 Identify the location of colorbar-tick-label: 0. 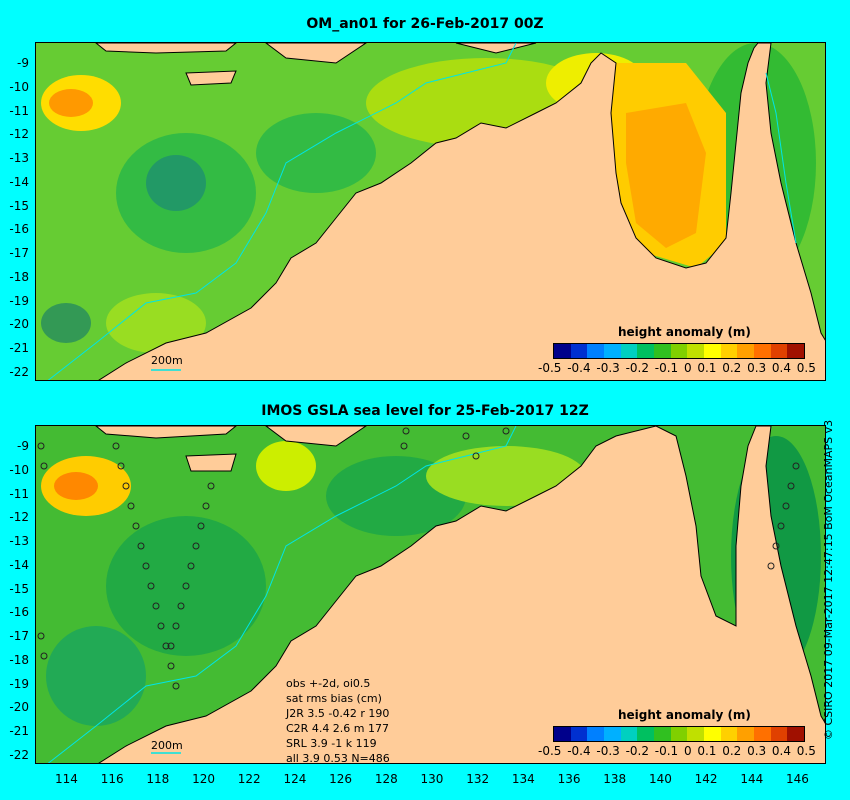
(687, 368).